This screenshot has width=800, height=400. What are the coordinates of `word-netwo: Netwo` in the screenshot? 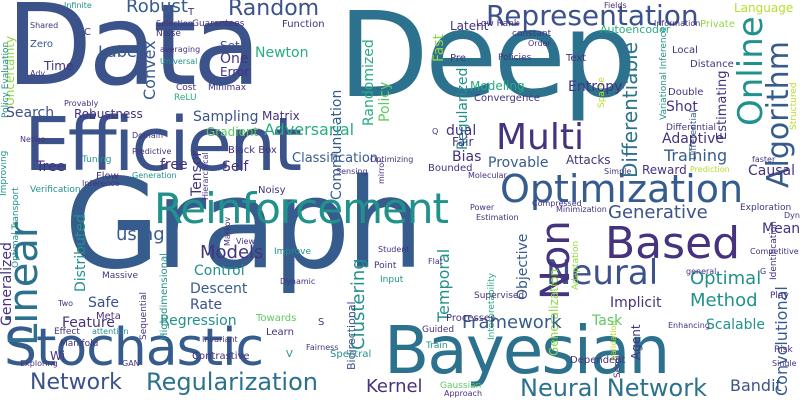 It's located at (33, 139).